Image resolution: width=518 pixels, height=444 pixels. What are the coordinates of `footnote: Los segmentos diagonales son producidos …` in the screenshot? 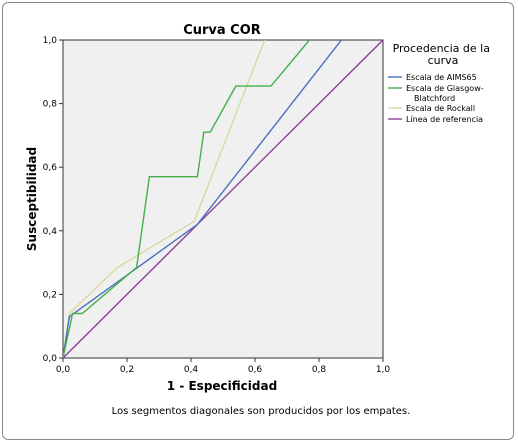 It's located at (261, 411).